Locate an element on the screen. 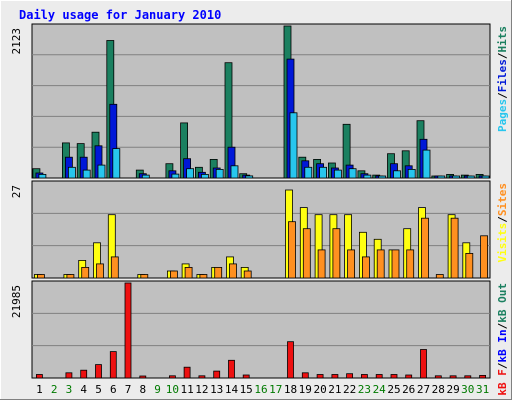 The image size is (512, 400). x-tick-label: 20 is located at coordinates (319, 389).